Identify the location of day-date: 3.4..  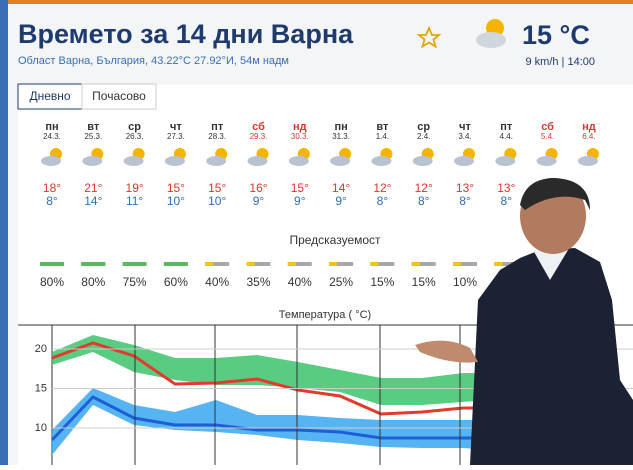
(464, 136).